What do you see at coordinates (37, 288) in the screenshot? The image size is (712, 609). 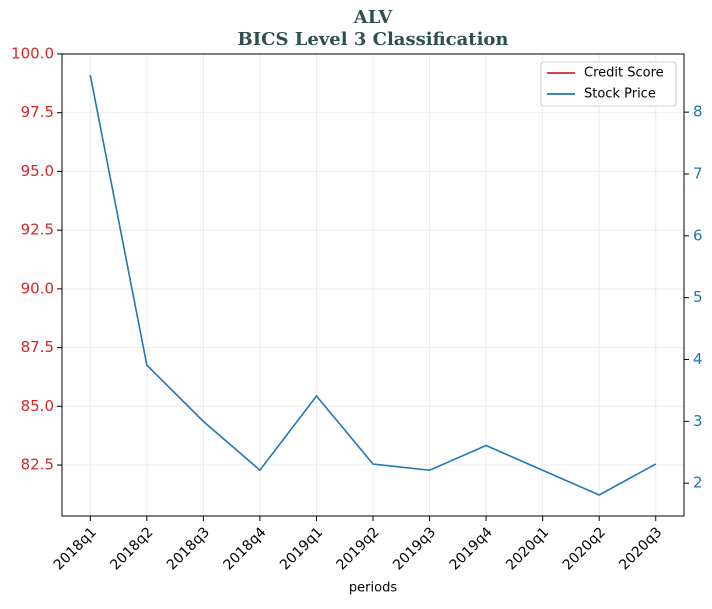 I see `y-tick-label: 90.0` at bounding box center [37, 288].